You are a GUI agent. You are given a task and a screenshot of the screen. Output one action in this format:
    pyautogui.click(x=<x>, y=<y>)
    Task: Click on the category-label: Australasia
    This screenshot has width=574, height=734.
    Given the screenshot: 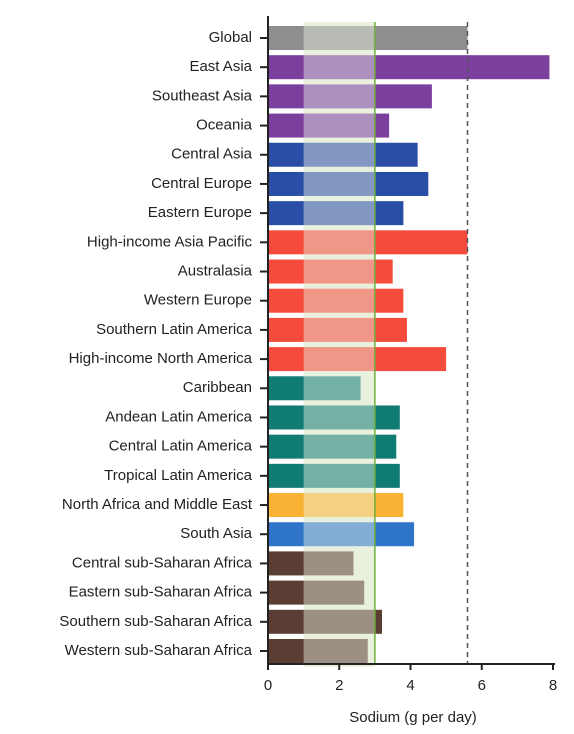 What is the action you would take?
    pyautogui.click(x=215, y=270)
    